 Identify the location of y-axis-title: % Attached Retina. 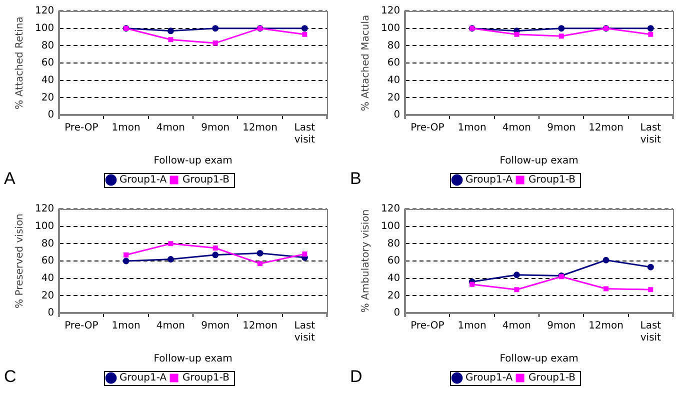
(20, 63).